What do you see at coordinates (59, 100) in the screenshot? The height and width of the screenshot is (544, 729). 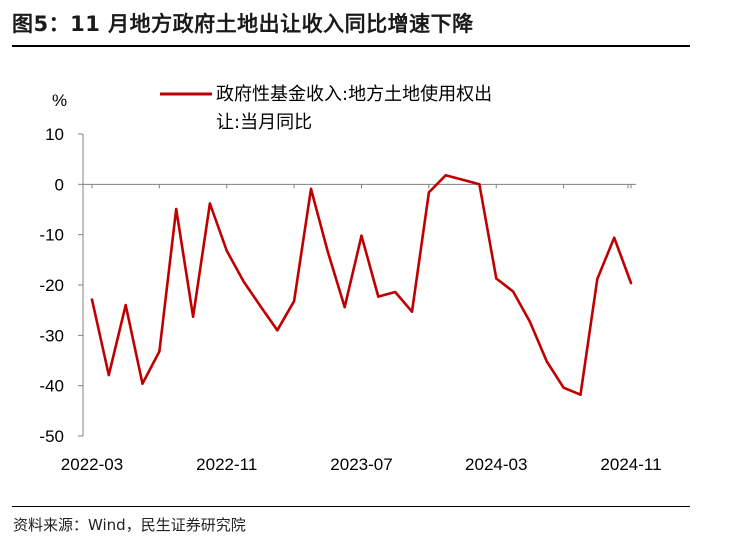 I see `y-axis-unit-label: %` at bounding box center [59, 100].